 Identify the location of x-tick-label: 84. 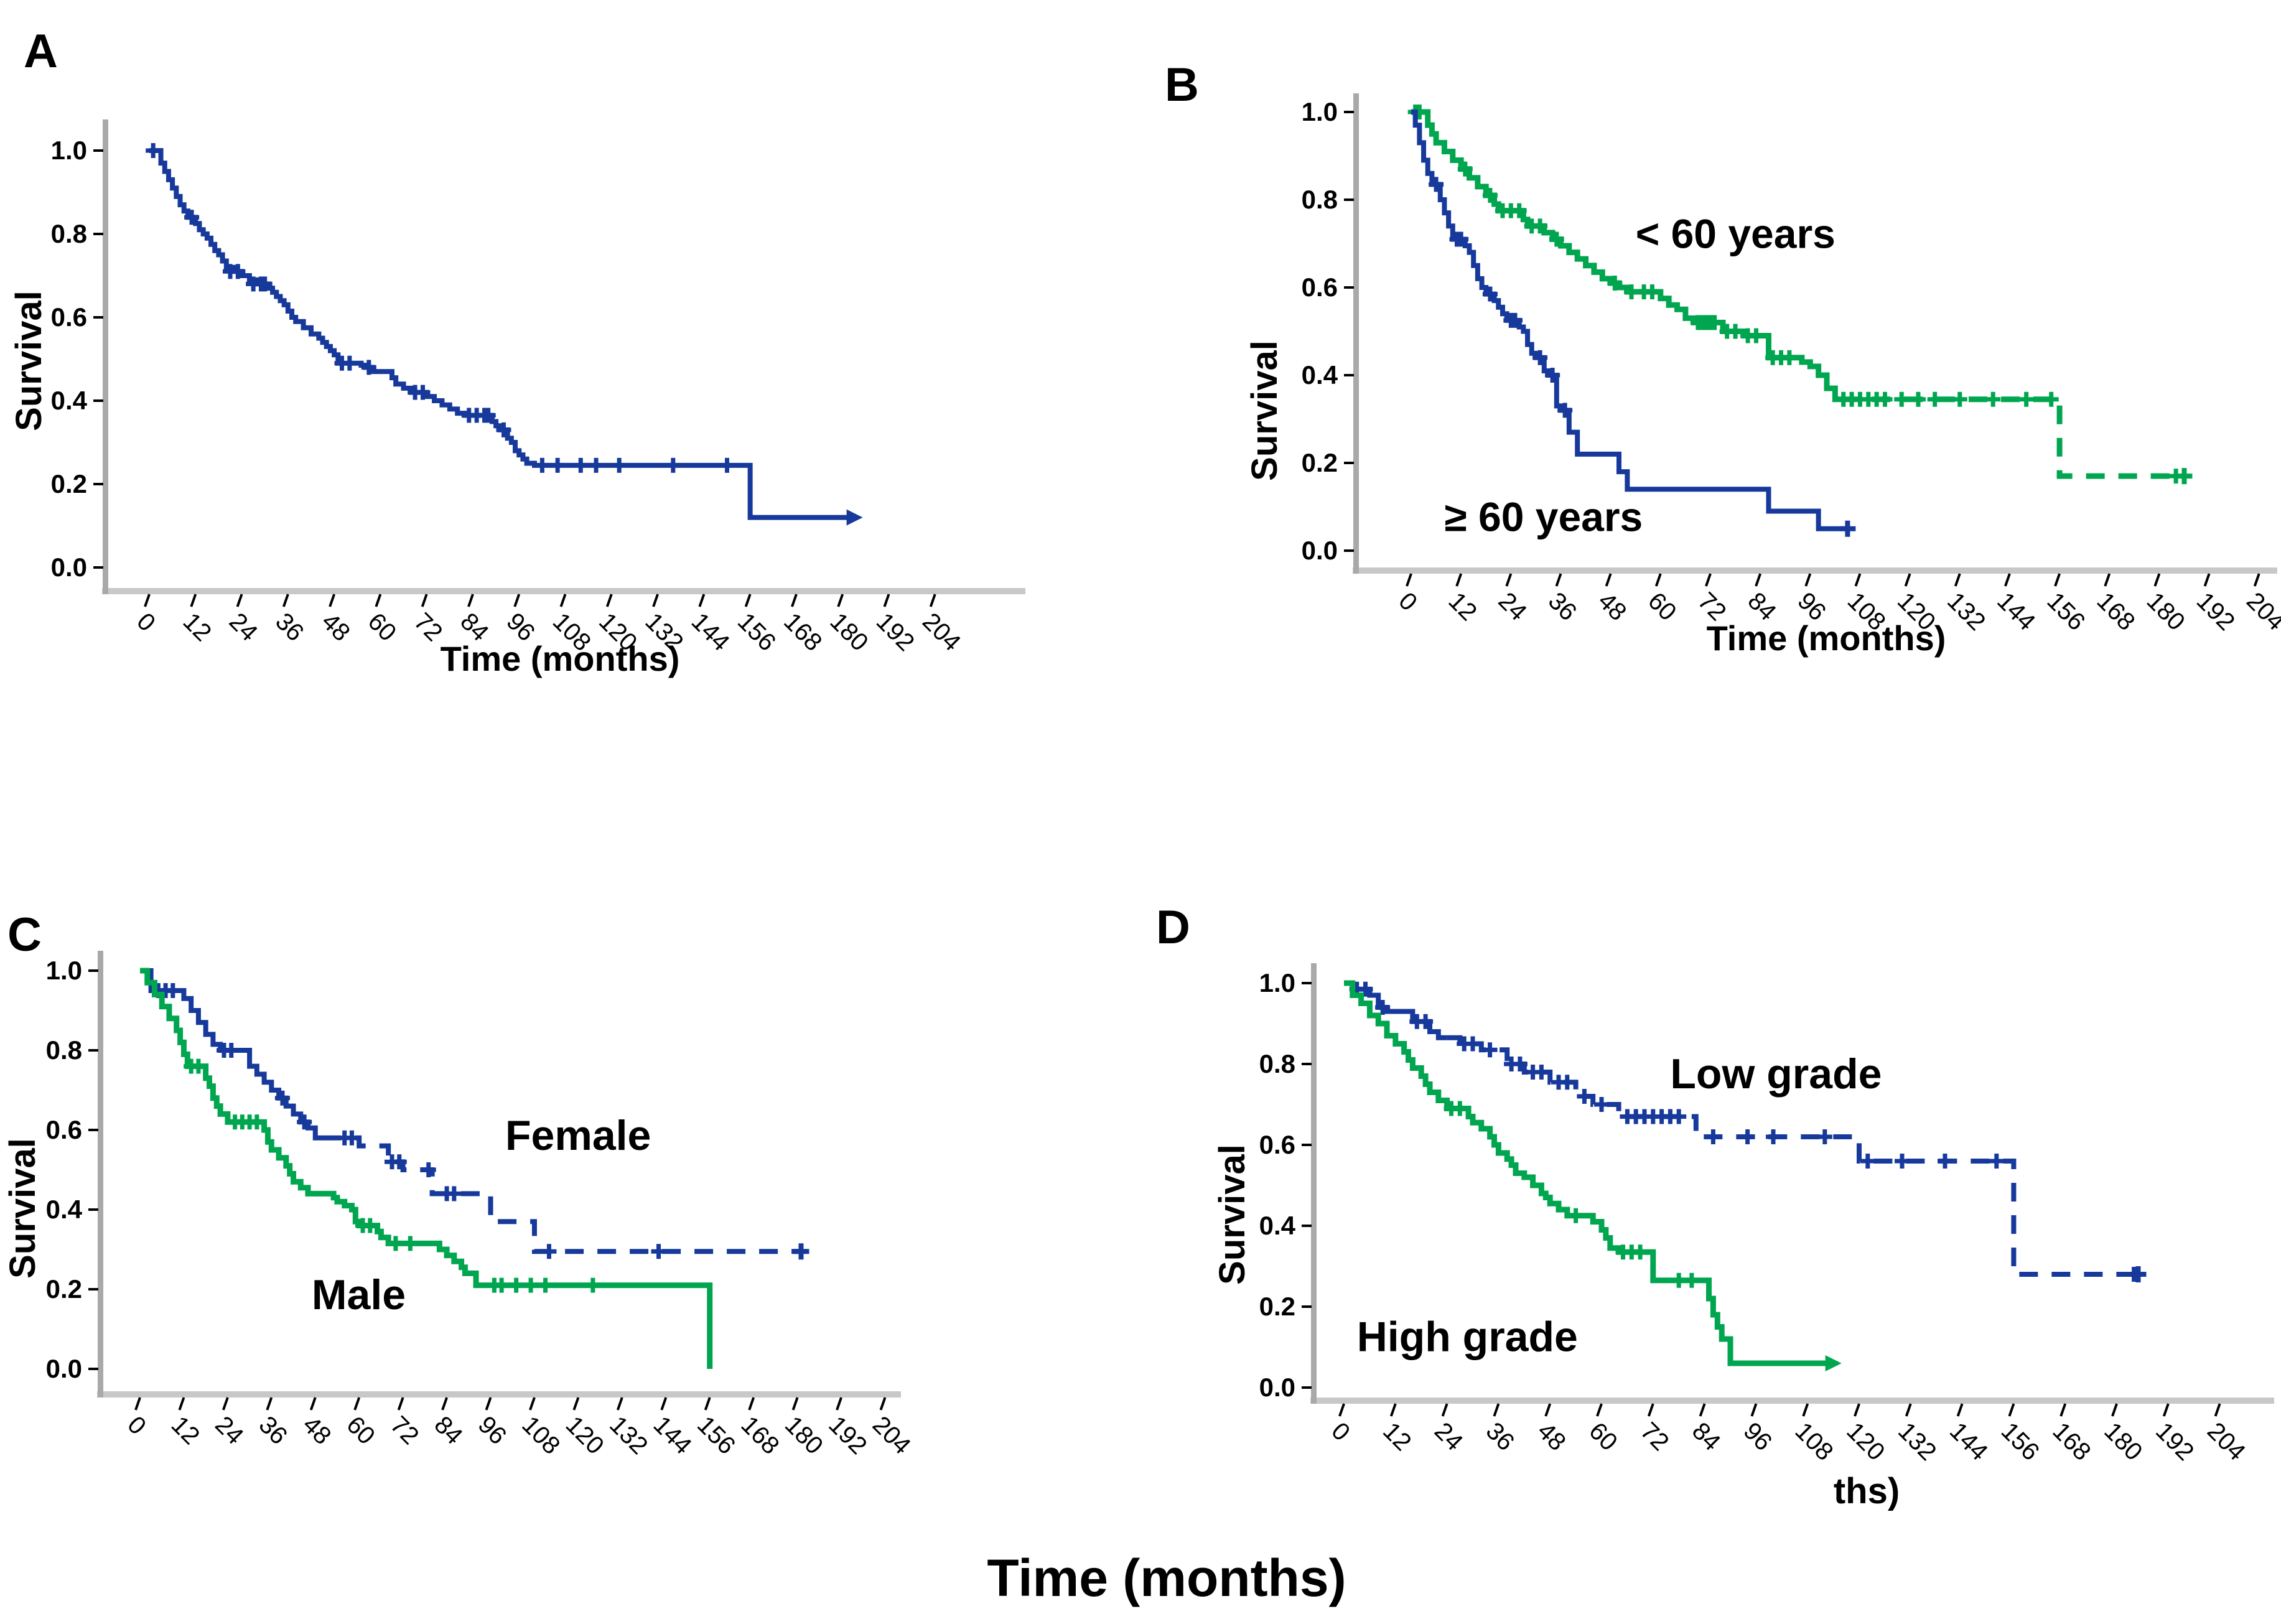
(448, 1431).